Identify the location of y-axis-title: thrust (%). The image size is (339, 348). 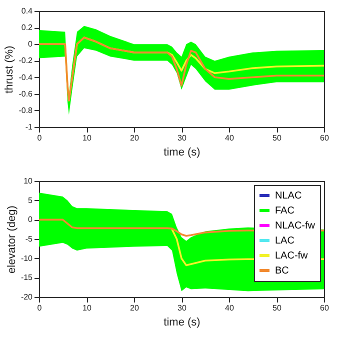
(10, 70).